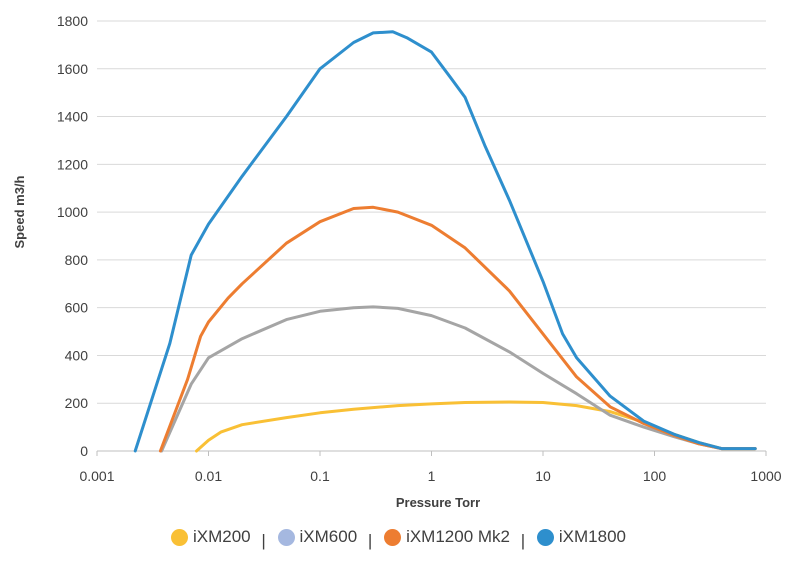  Describe the element at coordinates (320, 476) in the screenshot. I see `x-tick-label: 0.1` at that location.